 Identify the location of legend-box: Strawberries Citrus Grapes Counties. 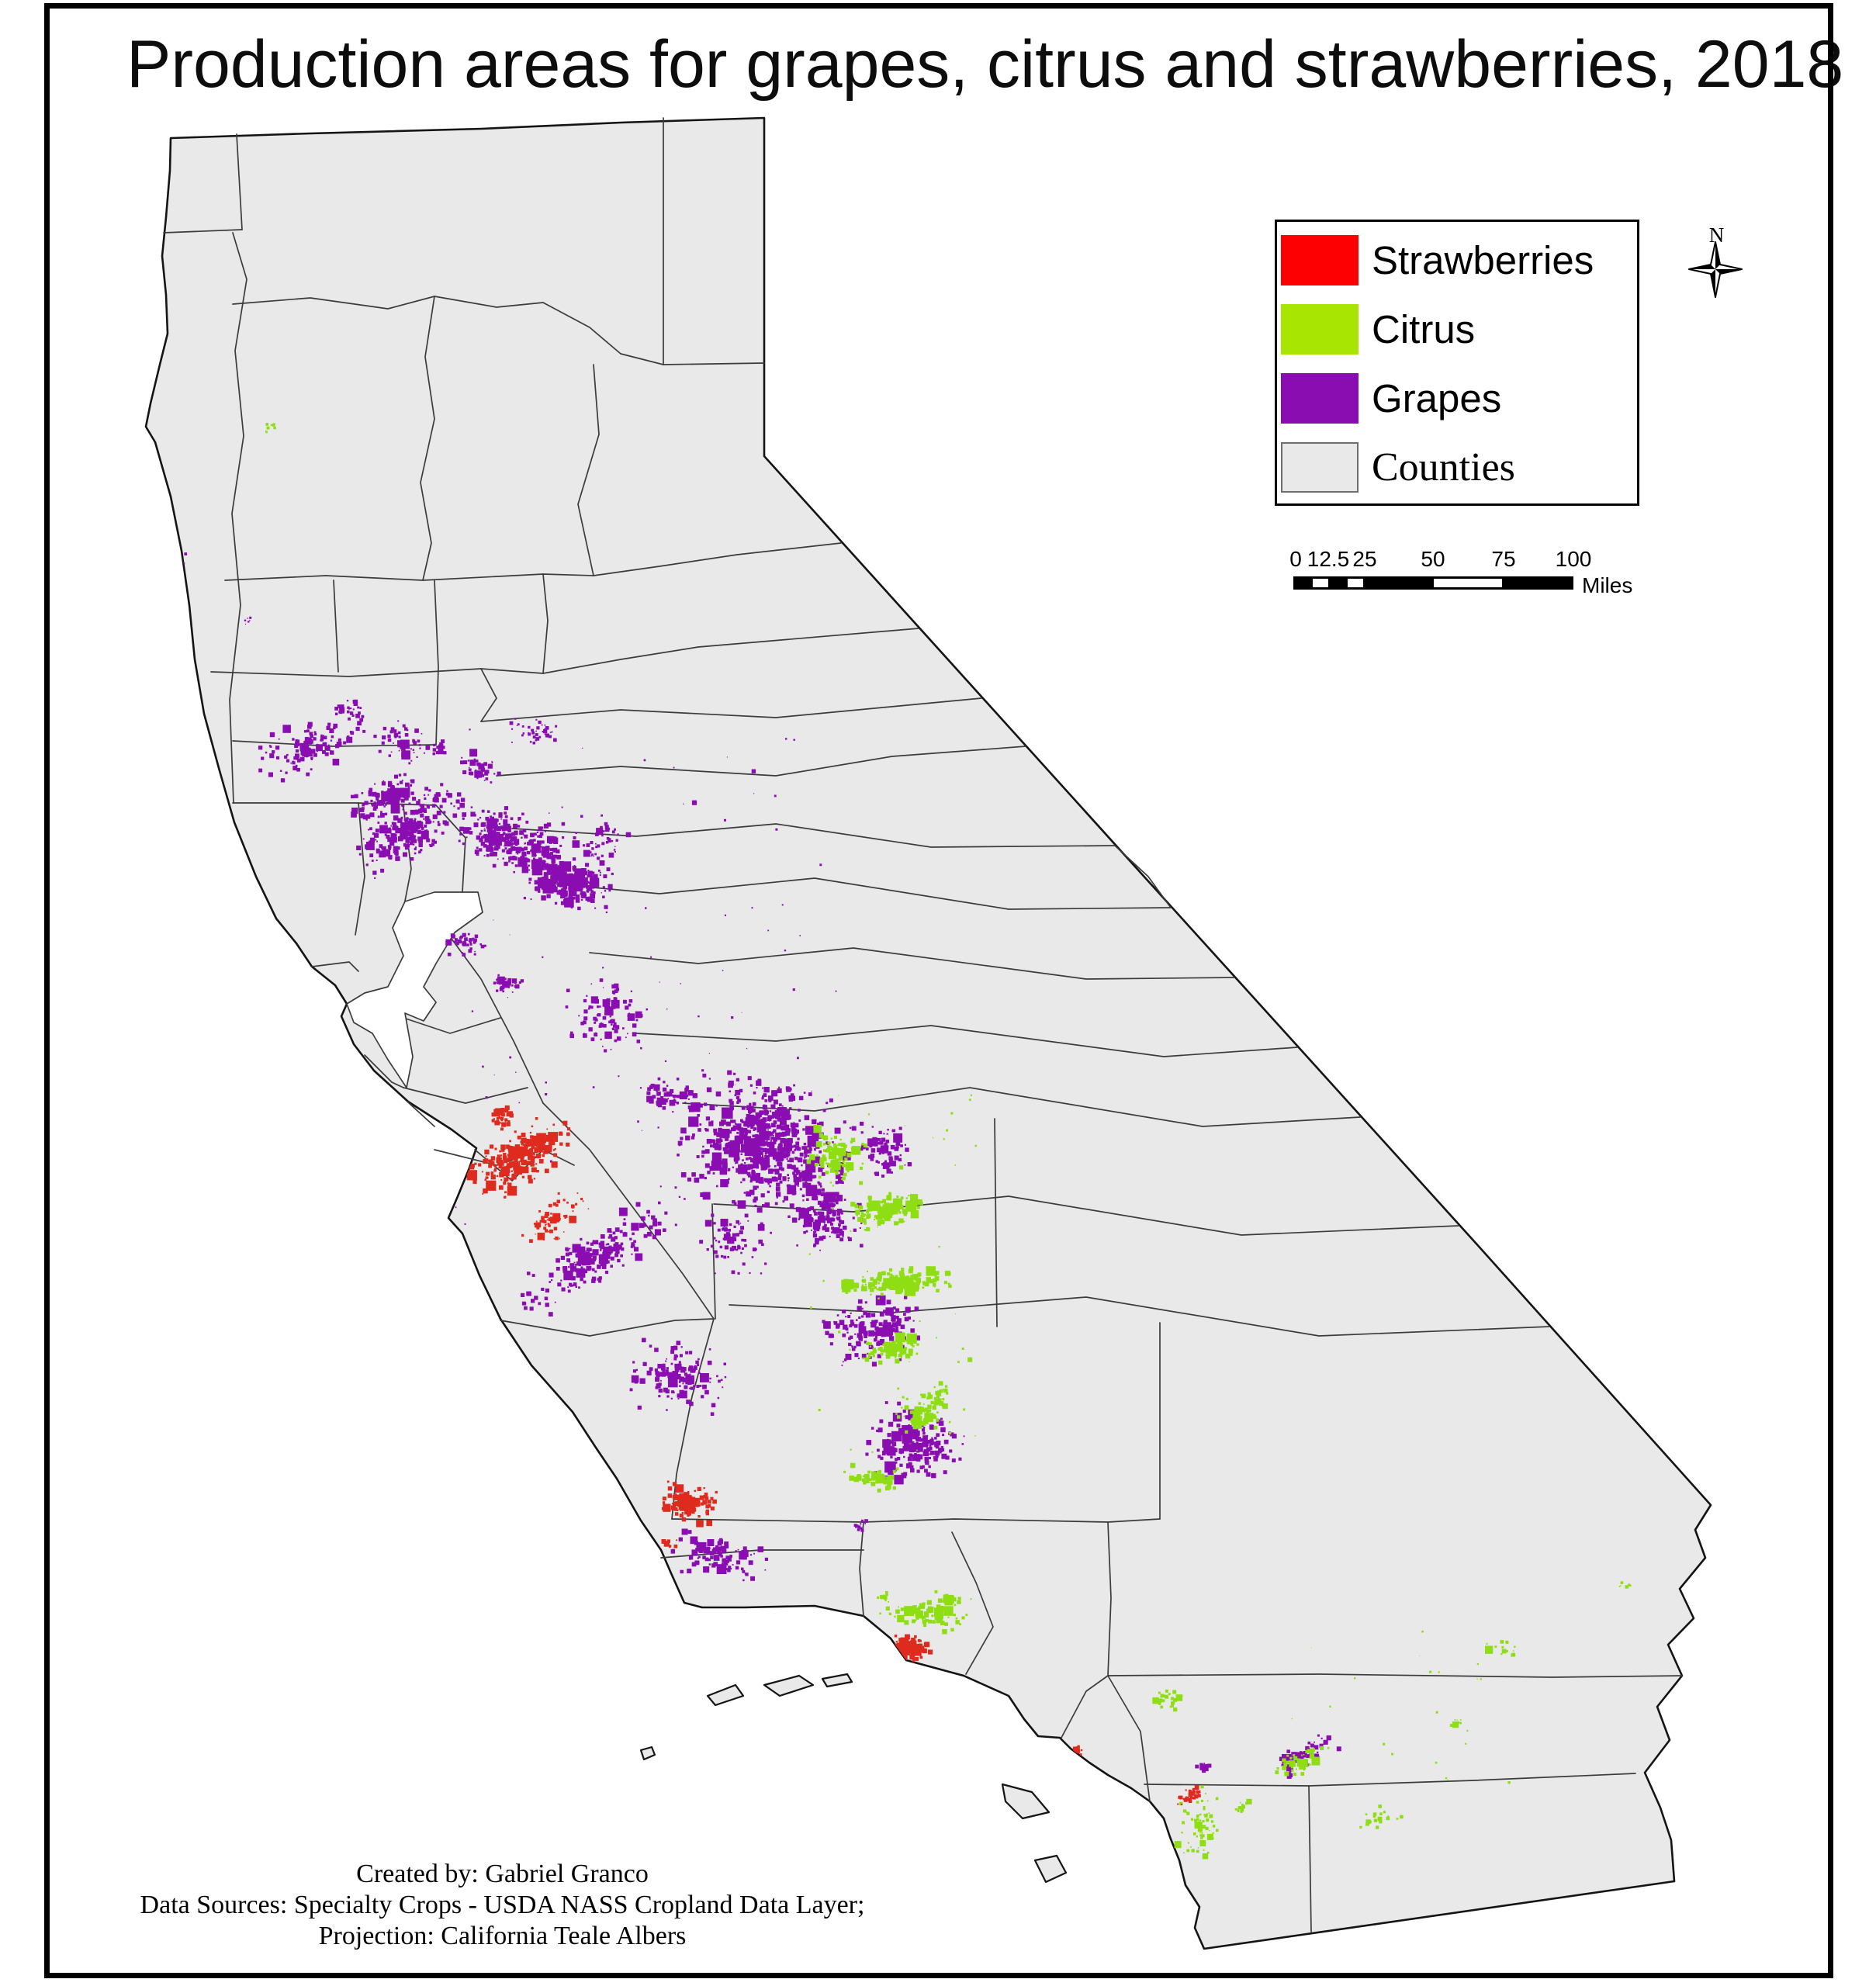
(1457, 363).